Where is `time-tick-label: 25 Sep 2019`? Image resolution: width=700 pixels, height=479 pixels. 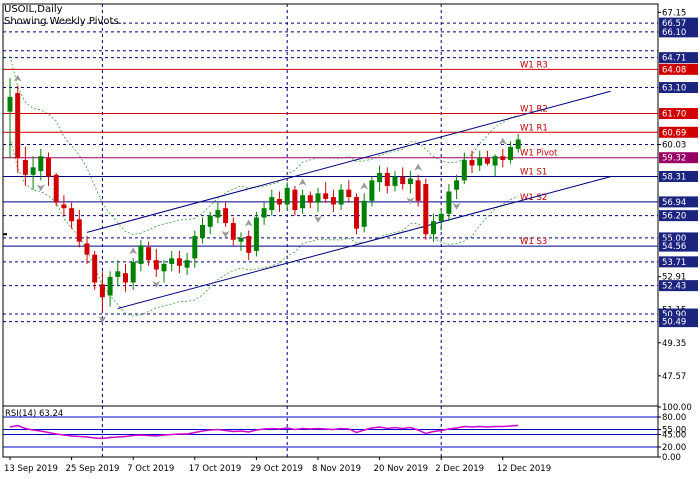
time-tick-label: 25 Sep 2019 is located at coordinates (93, 469).